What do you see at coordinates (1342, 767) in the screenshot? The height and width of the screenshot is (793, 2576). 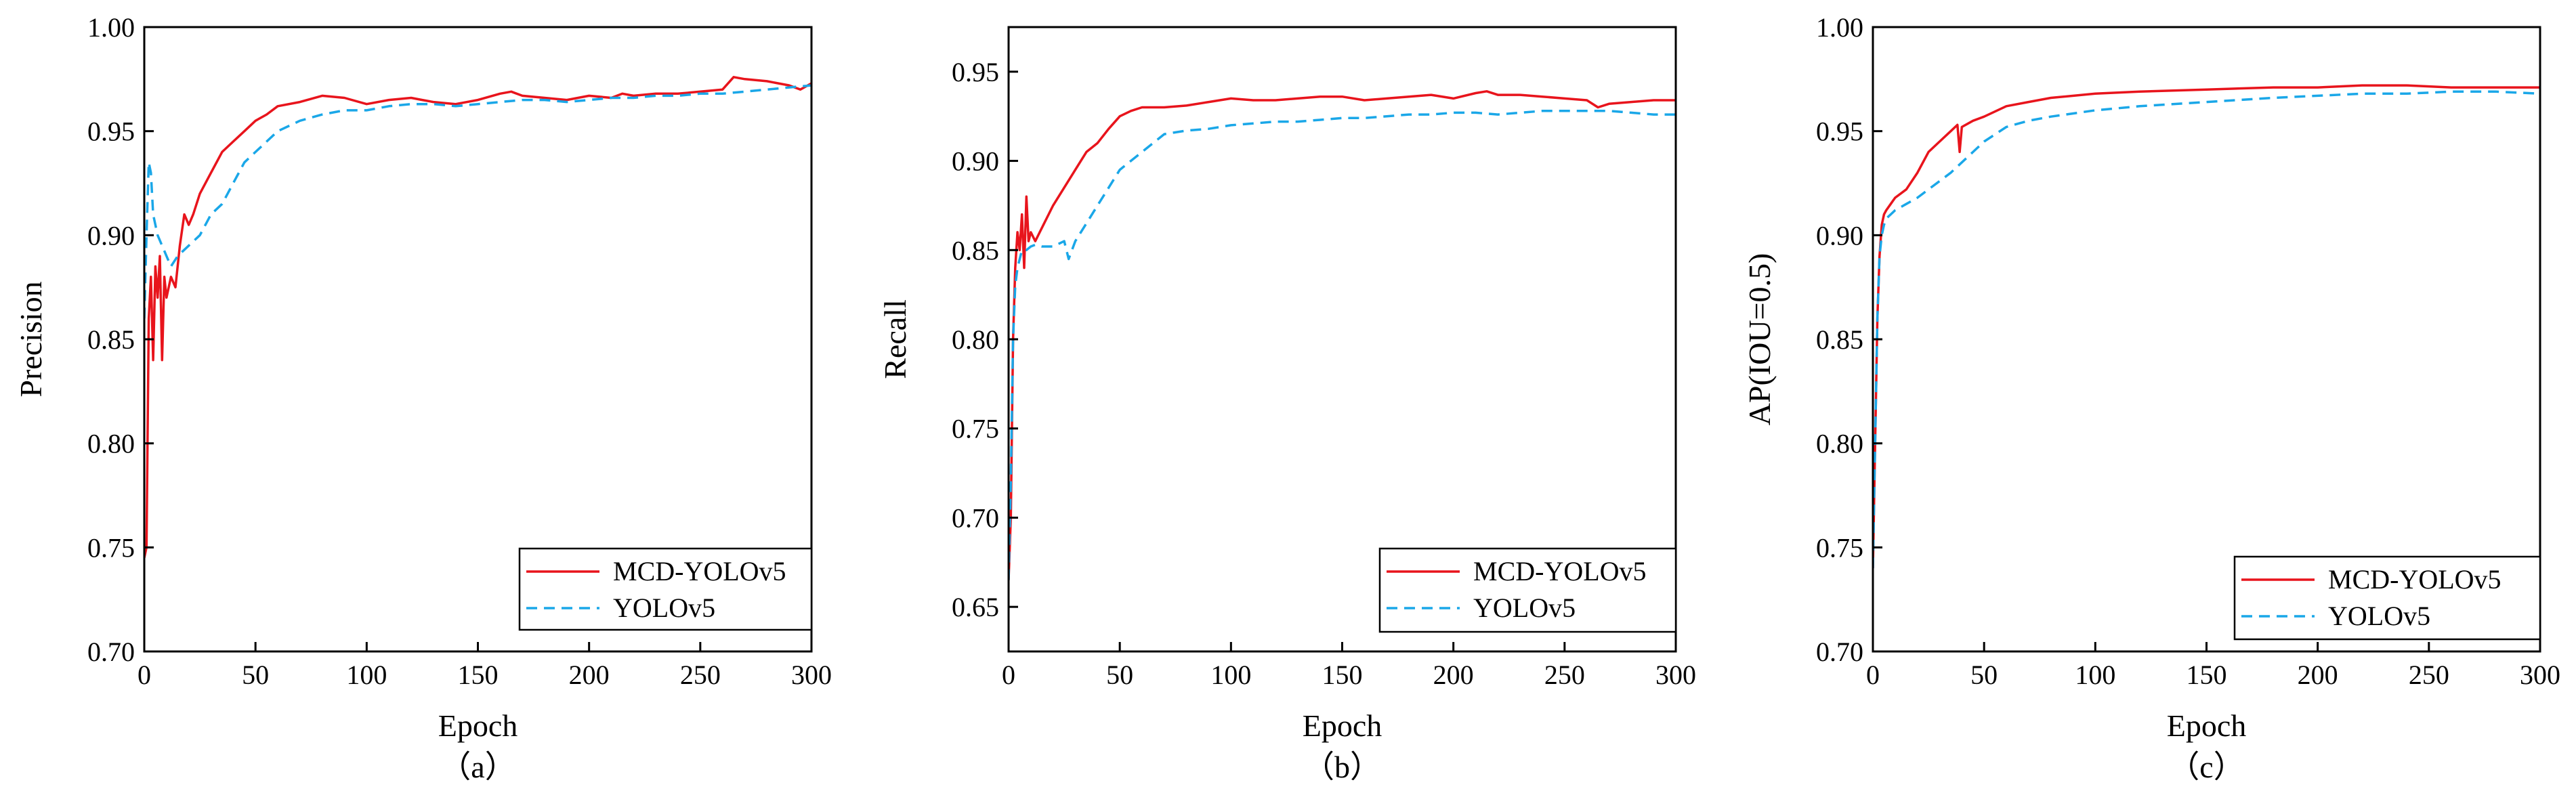 I see `panel-caption: （b）` at bounding box center [1342, 767].